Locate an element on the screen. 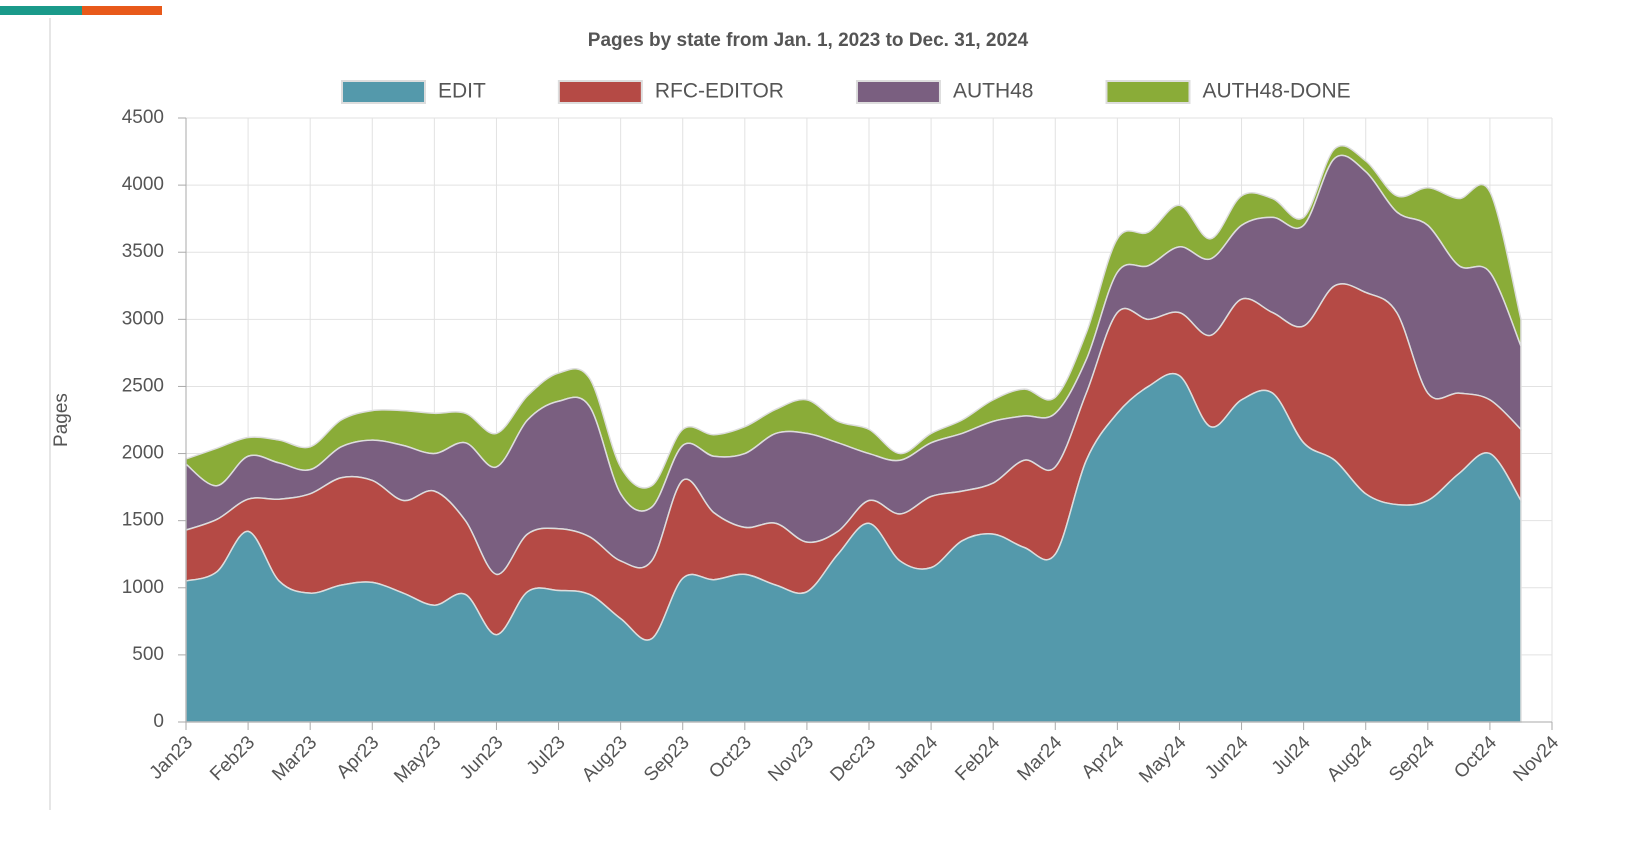  legend-label: AUTH48-DONE is located at coordinates (1276, 91).